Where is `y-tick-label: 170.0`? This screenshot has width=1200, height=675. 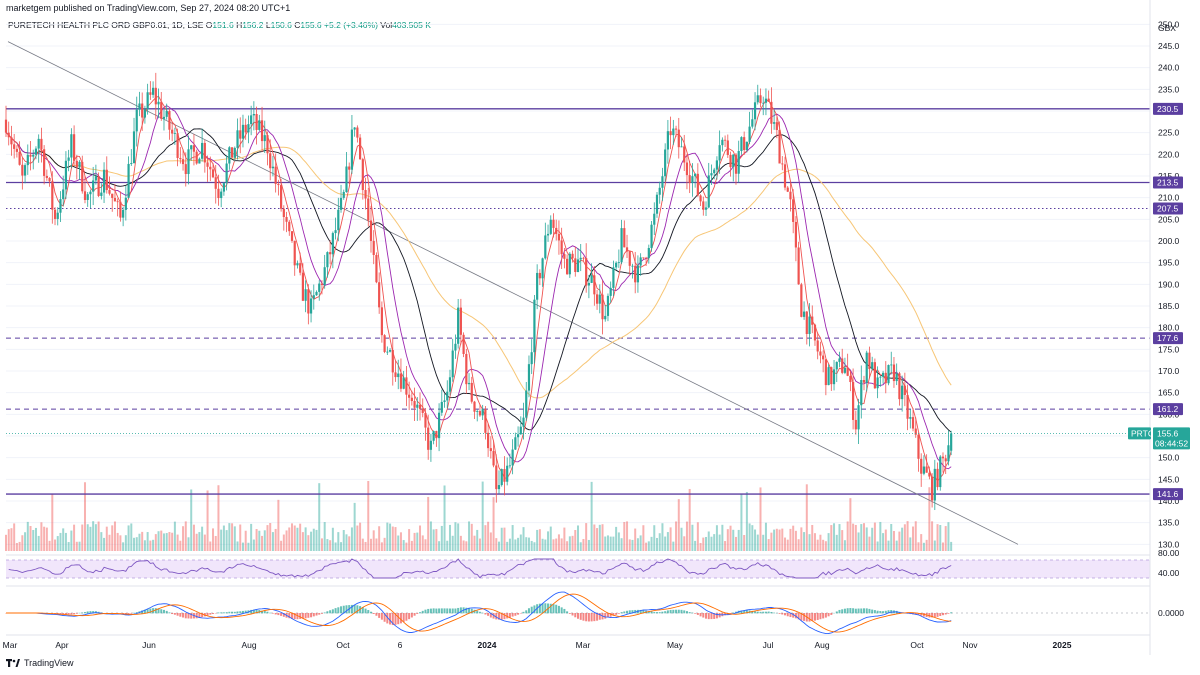
y-tick-label: 170.0 is located at coordinates (1169, 371).